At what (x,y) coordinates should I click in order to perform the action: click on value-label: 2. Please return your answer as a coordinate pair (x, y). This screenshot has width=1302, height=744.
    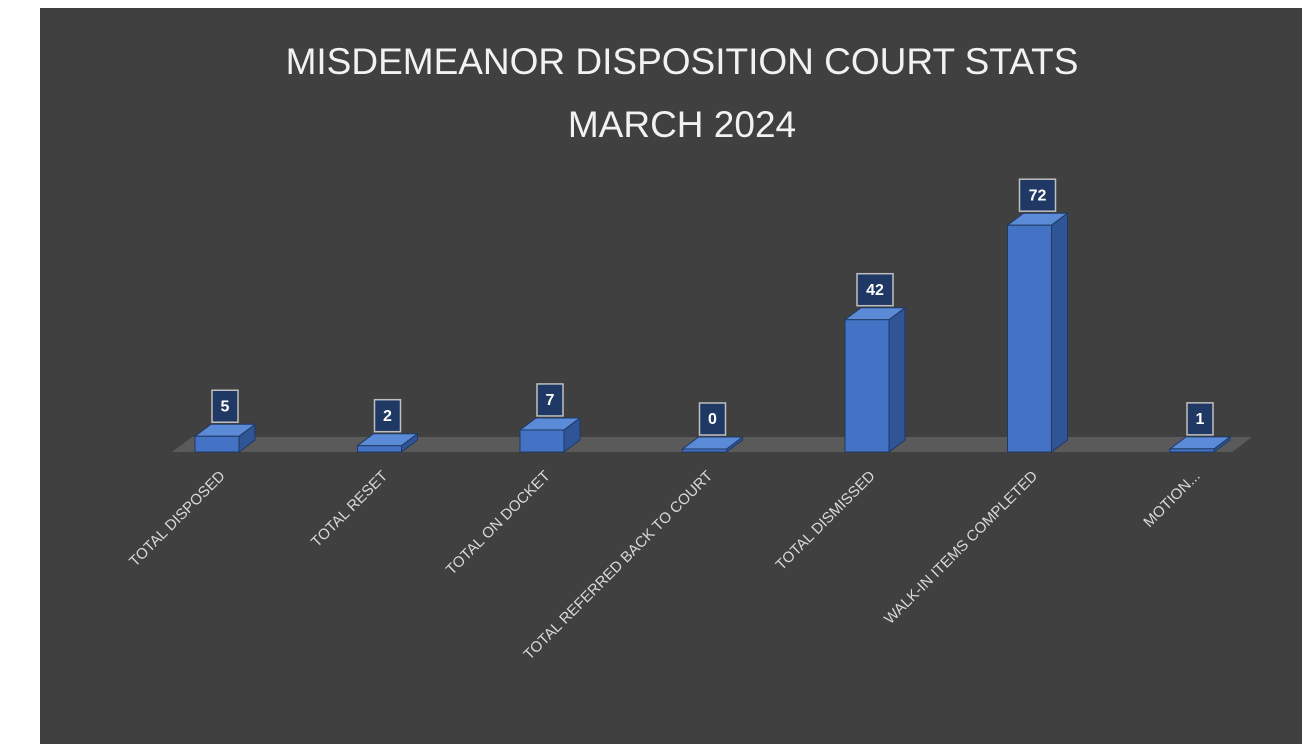
    Looking at the image, I should click on (387, 416).